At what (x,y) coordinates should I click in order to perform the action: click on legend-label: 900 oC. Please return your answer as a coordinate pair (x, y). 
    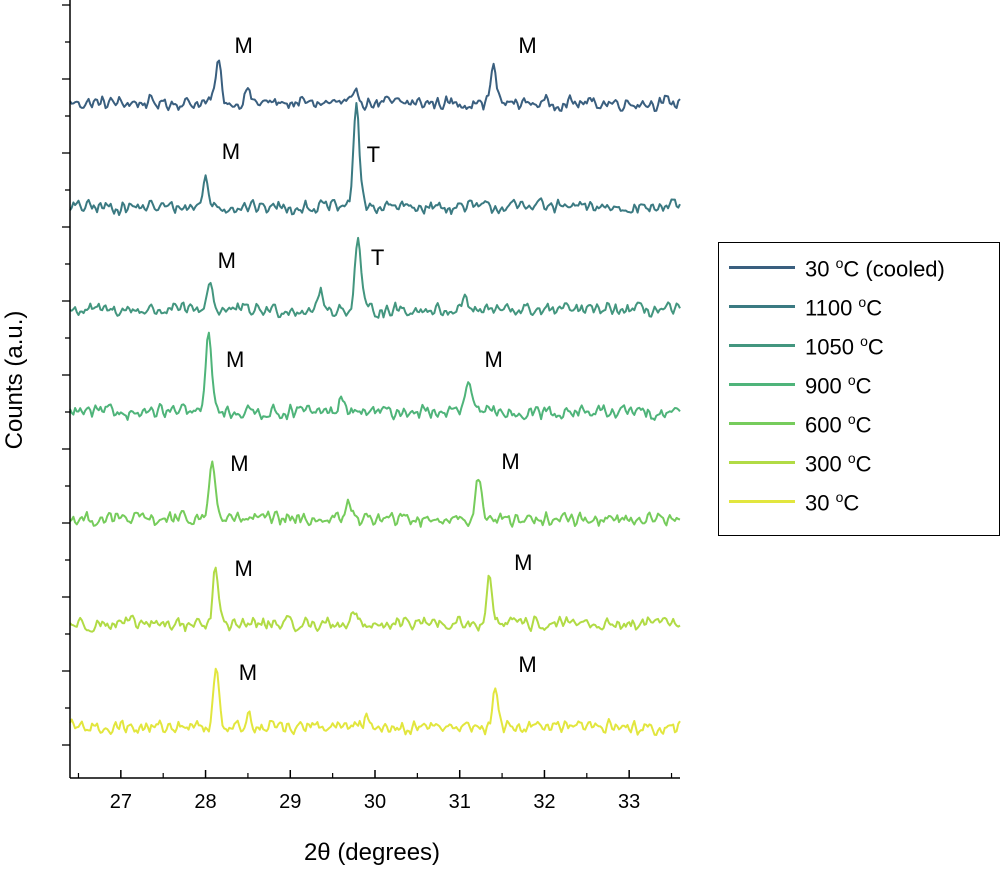
    Looking at the image, I should click on (838, 385).